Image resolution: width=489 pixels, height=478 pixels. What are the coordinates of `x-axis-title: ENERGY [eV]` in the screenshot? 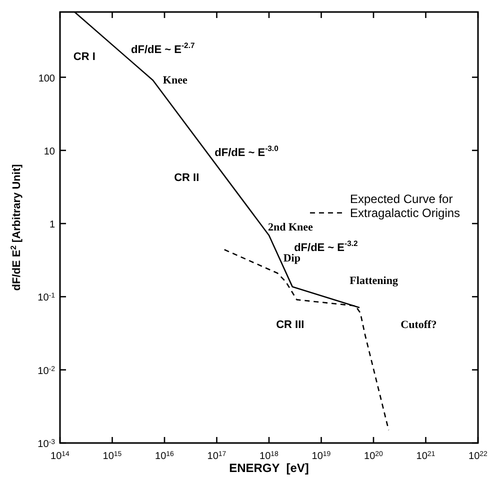 It's located at (269, 468).